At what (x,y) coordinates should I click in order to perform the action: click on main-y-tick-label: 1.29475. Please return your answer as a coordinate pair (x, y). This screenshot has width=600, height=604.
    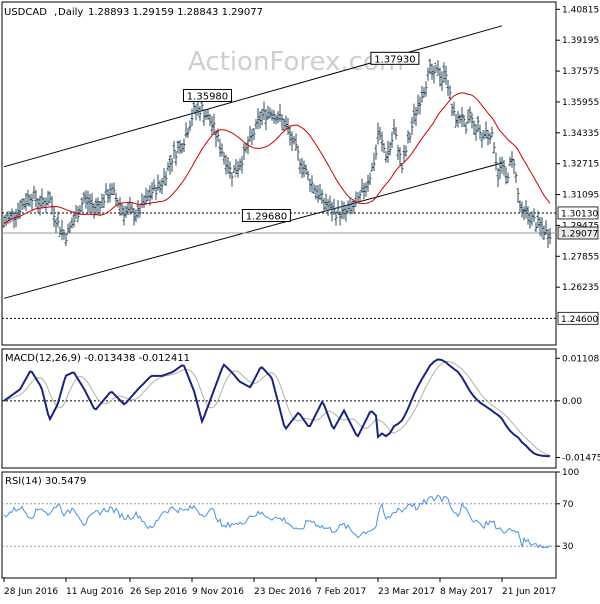
    Looking at the image, I should click on (580, 226).